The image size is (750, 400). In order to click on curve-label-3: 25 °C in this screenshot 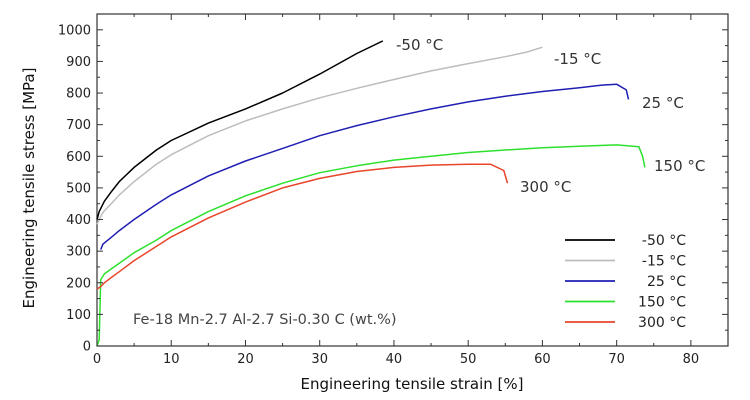, I will do `click(663, 103)`.